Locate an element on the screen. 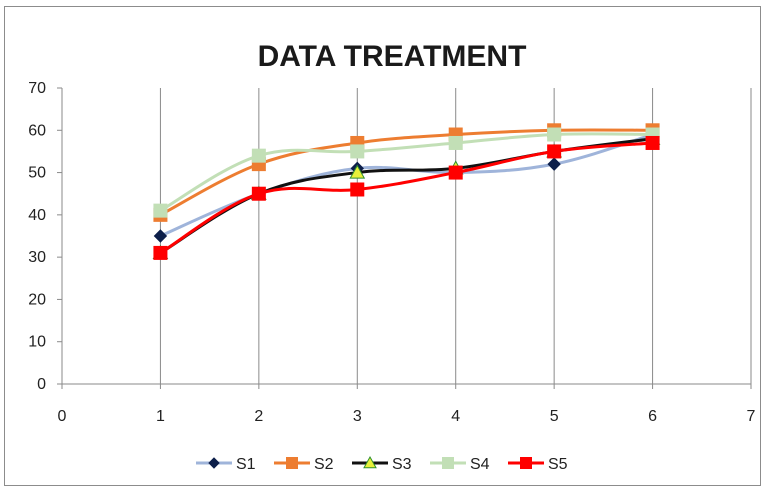 This screenshot has height=490, width=765. legend: S1 S2 S3 S4 S5 is located at coordinates (382, 464).